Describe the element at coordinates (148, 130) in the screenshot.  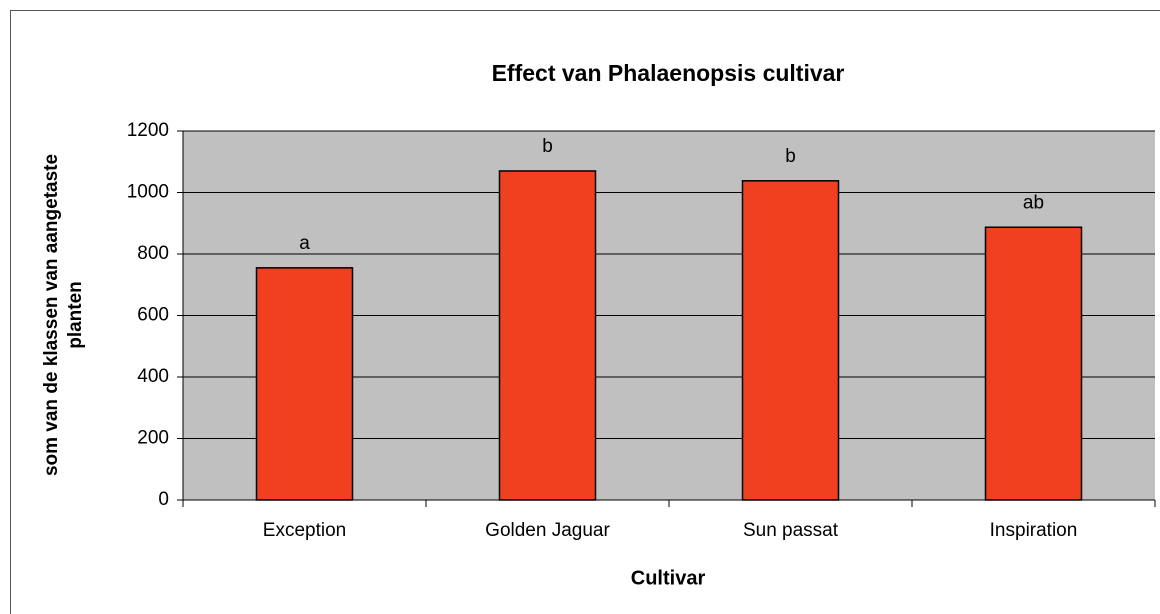
I see `y-tick-label: 1200` at that location.